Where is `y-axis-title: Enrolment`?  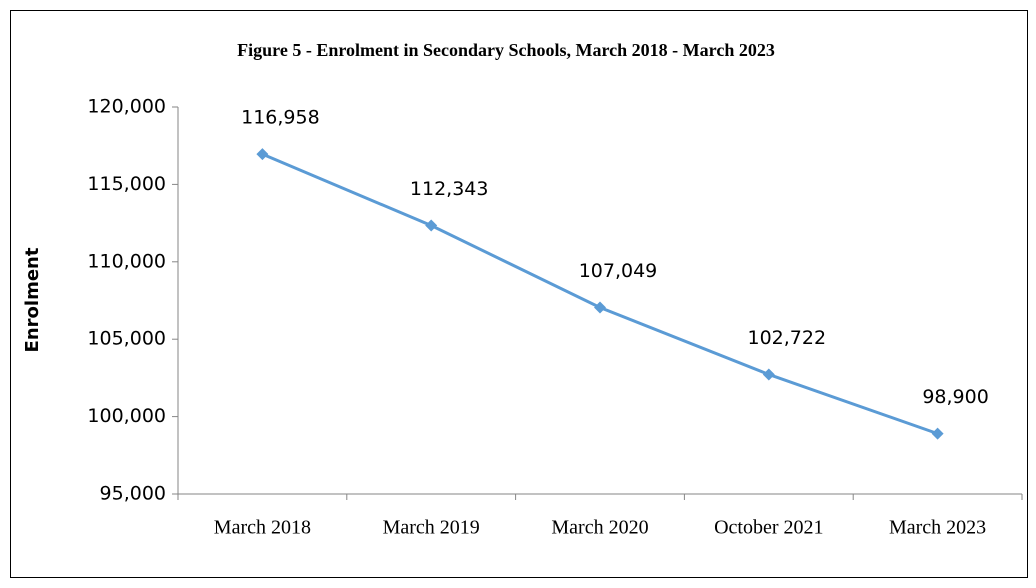 y-axis-title: Enrolment is located at coordinates (32, 299).